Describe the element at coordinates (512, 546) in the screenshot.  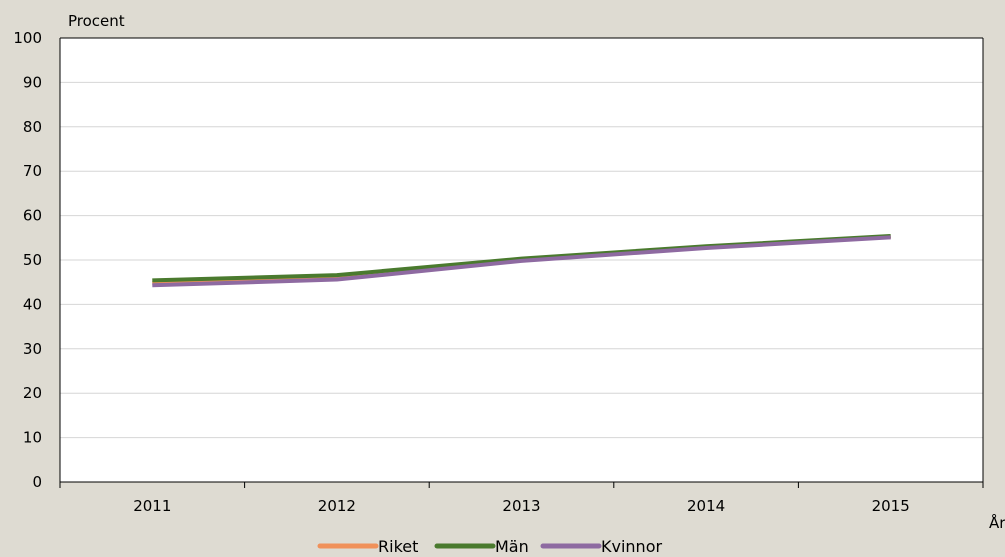
I see `legend-label: Män` at that location.